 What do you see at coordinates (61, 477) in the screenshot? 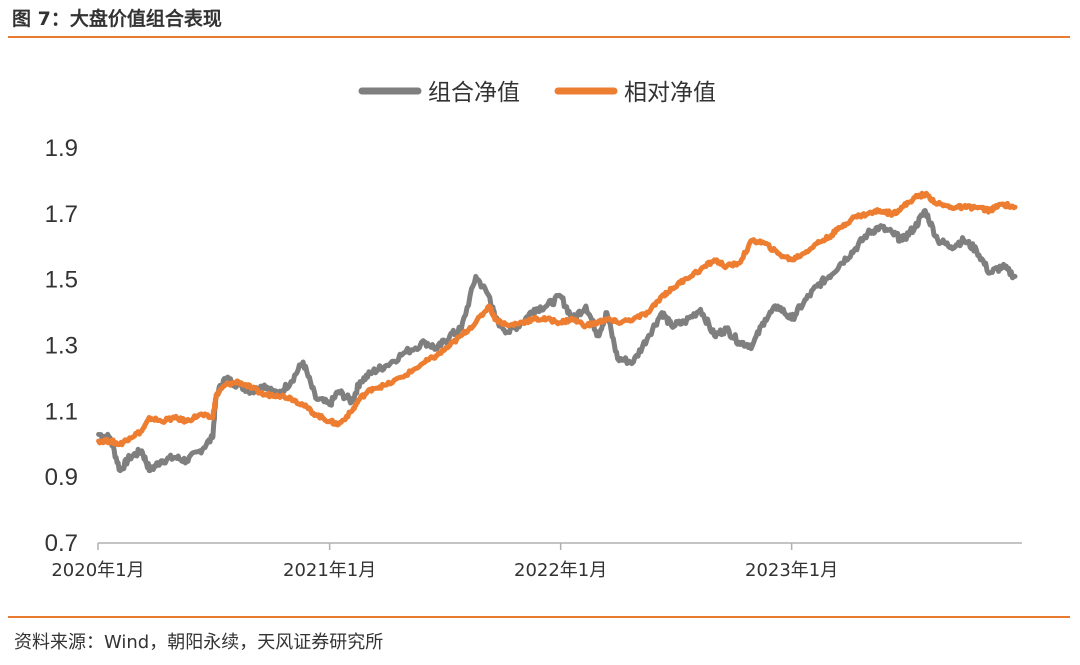
I see `y-tick-label: 0.9` at bounding box center [61, 477].